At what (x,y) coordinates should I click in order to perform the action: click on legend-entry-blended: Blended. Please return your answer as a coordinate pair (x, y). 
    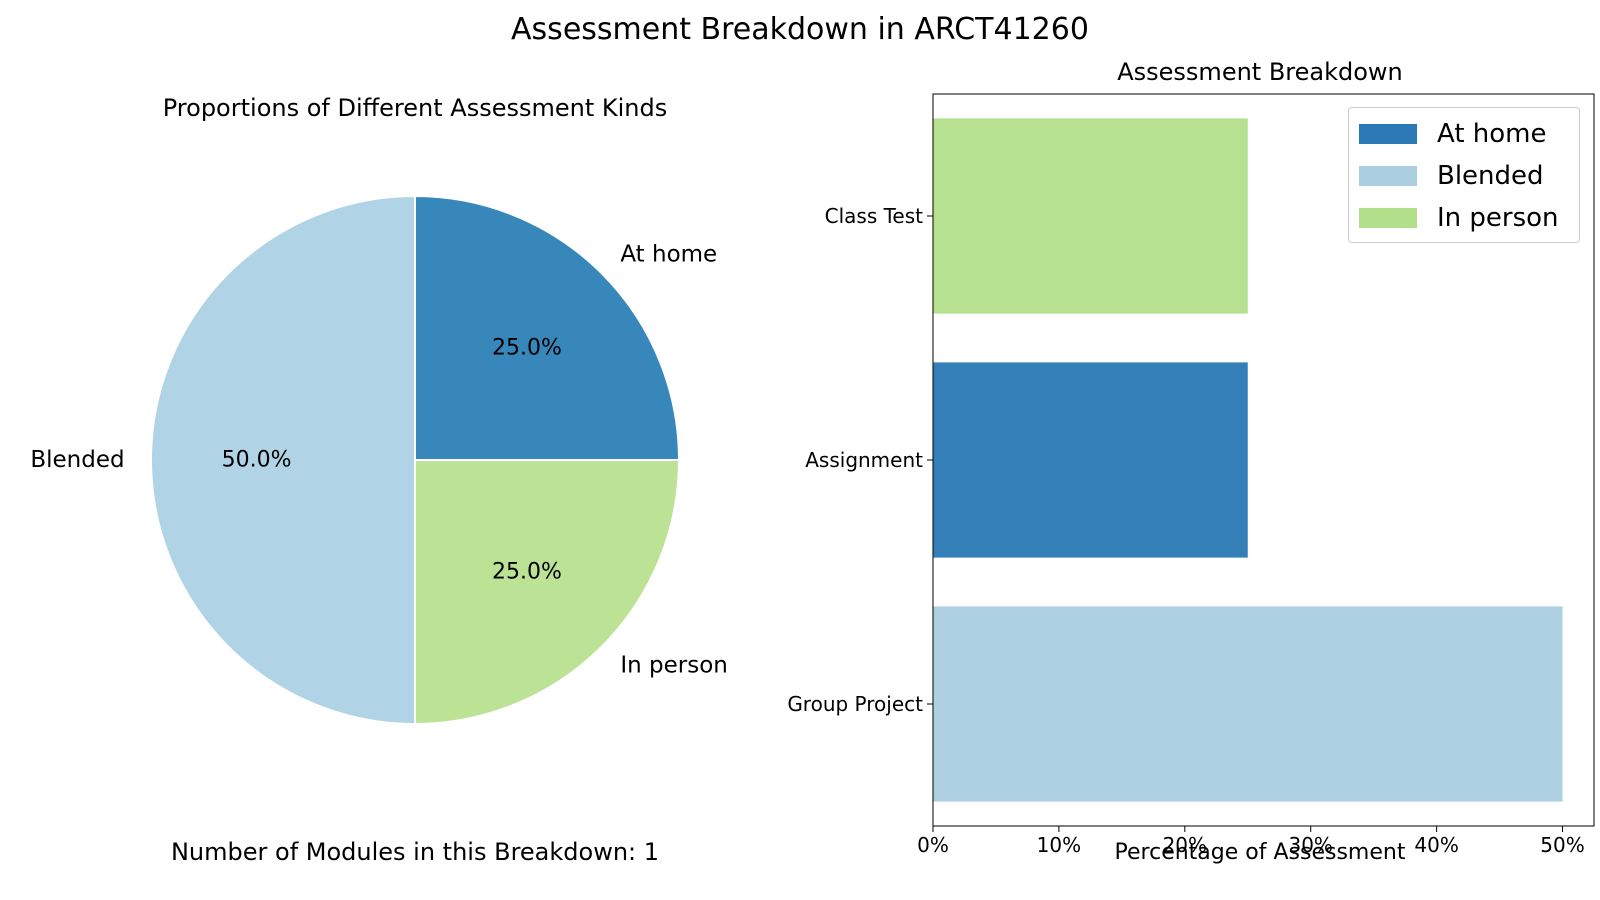
    Looking at the image, I should click on (1451, 176).